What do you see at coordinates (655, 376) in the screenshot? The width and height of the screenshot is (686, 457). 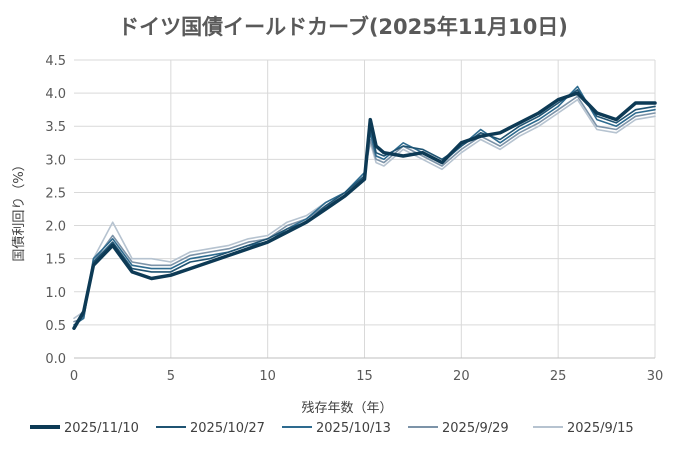 I see `x-tick-label: 30` at bounding box center [655, 376].